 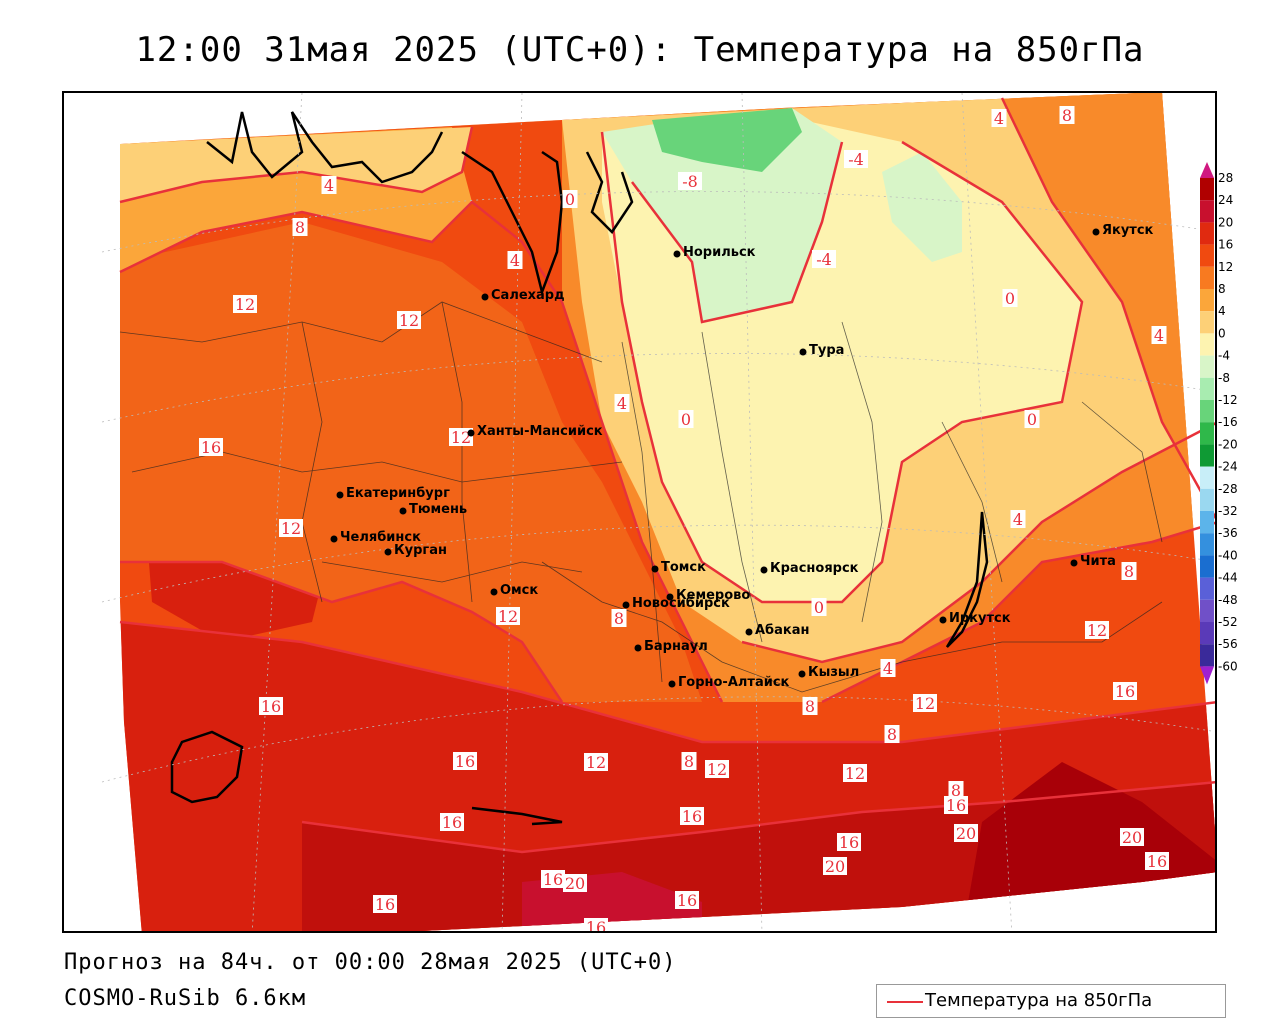 What do you see at coordinates (833, 672) in the screenshot?
I see `city-label: Кызыл` at bounding box center [833, 672].